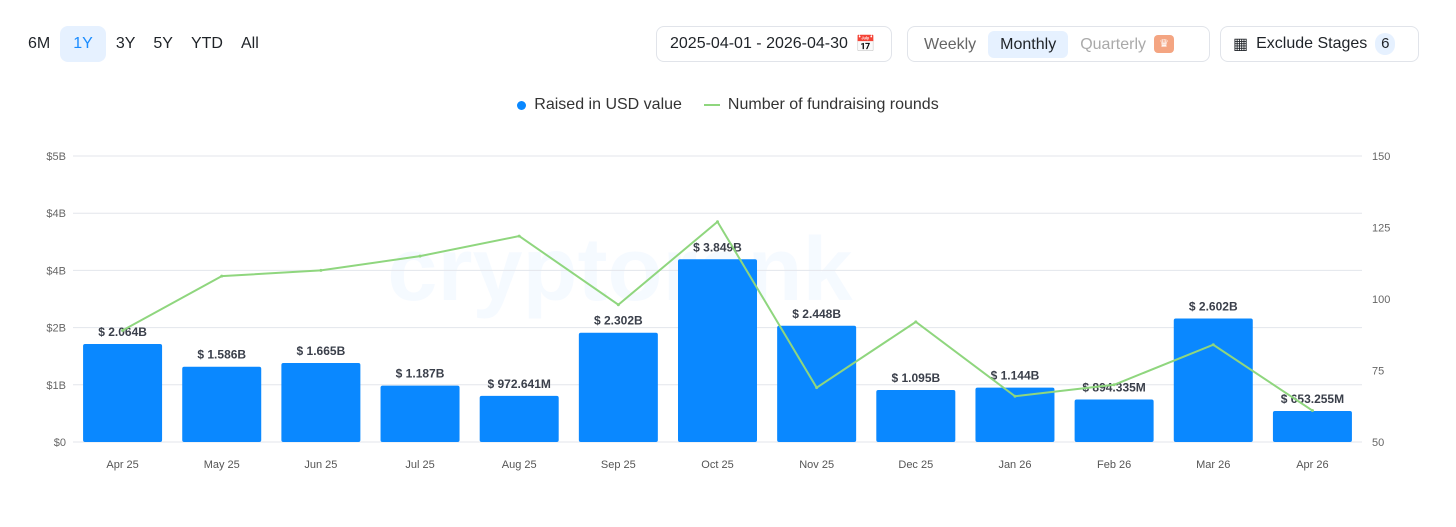 The height and width of the screenshot is (527, 1456). I want to click on range-5y: 5Y, so click(163, 43).